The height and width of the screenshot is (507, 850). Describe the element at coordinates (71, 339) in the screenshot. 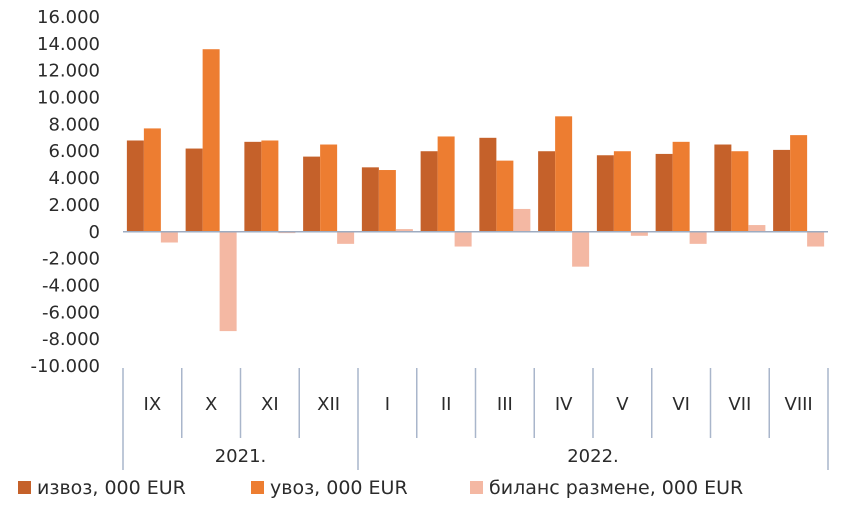

I see `y-tick-label: -8.000` at that location.